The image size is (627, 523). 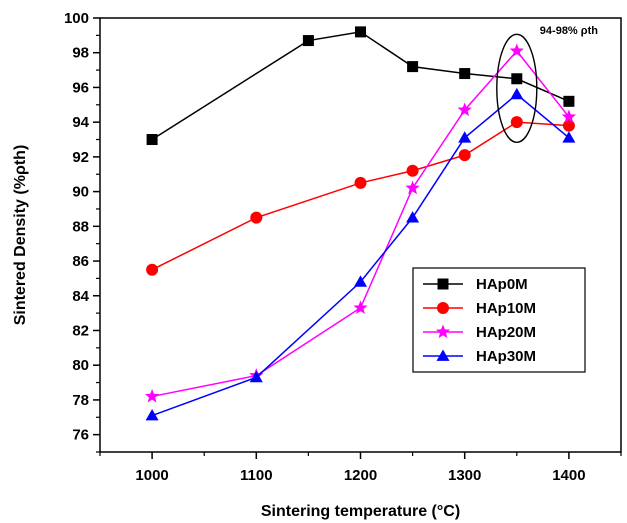 I want to click on x-tick-label: 1200, so click(x=360, y=475).